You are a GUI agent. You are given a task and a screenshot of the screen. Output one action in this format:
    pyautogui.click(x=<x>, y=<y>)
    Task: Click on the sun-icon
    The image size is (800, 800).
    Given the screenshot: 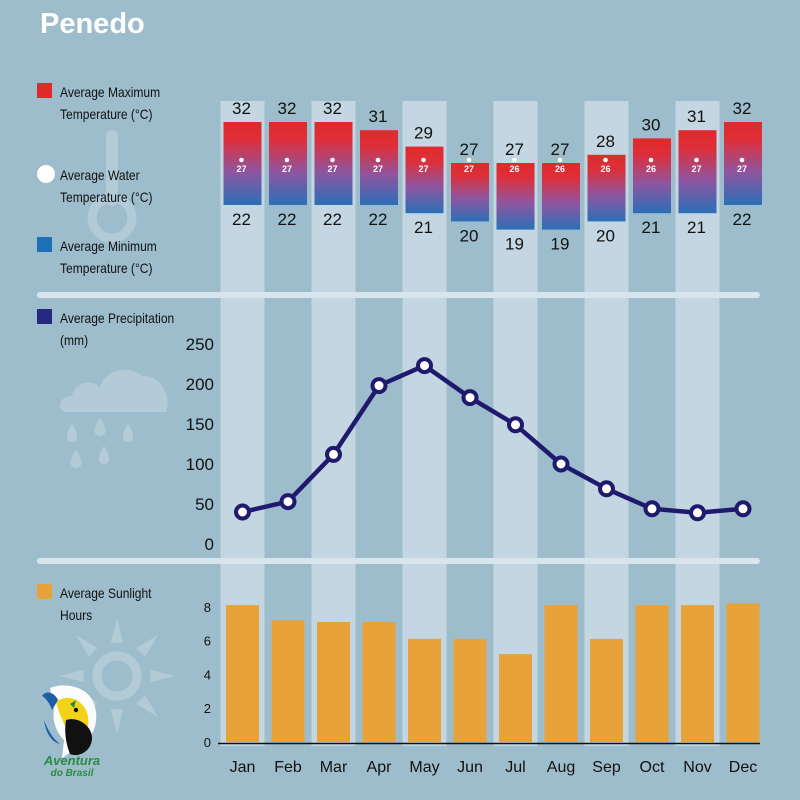 What is the action you would take?
    pyautogui.click(x=117, y=676)
    